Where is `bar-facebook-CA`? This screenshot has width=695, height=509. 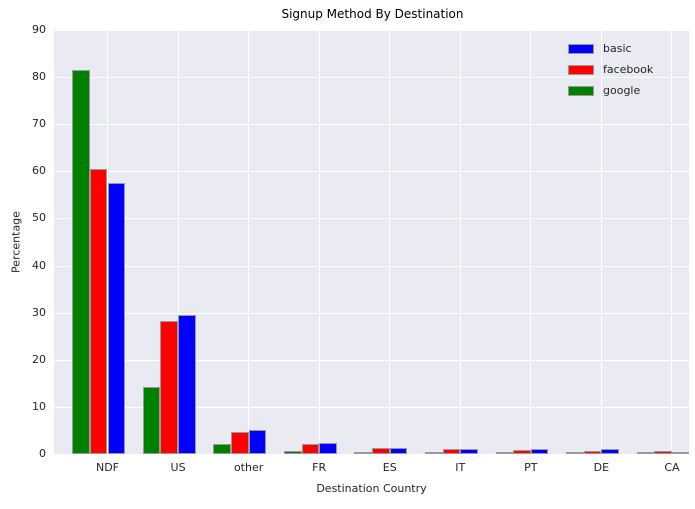 bar-facebook-CA is located at coordinates (663, 452).